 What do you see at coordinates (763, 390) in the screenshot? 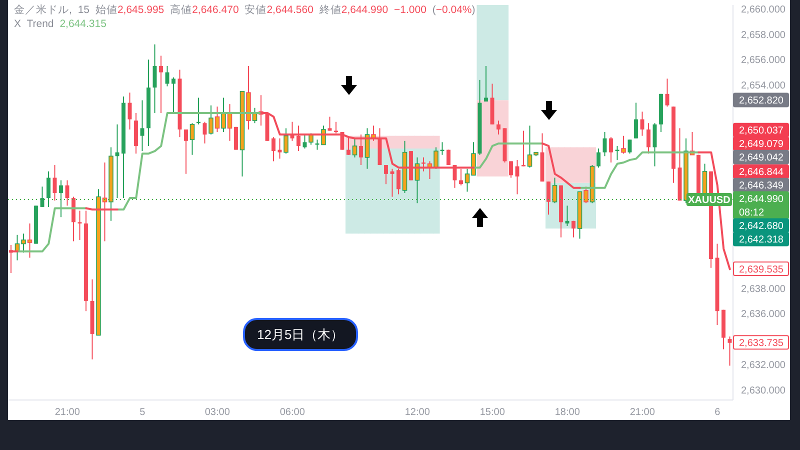
I see `y-tick-label: 2,630.000` at bounding box center [763, 390].